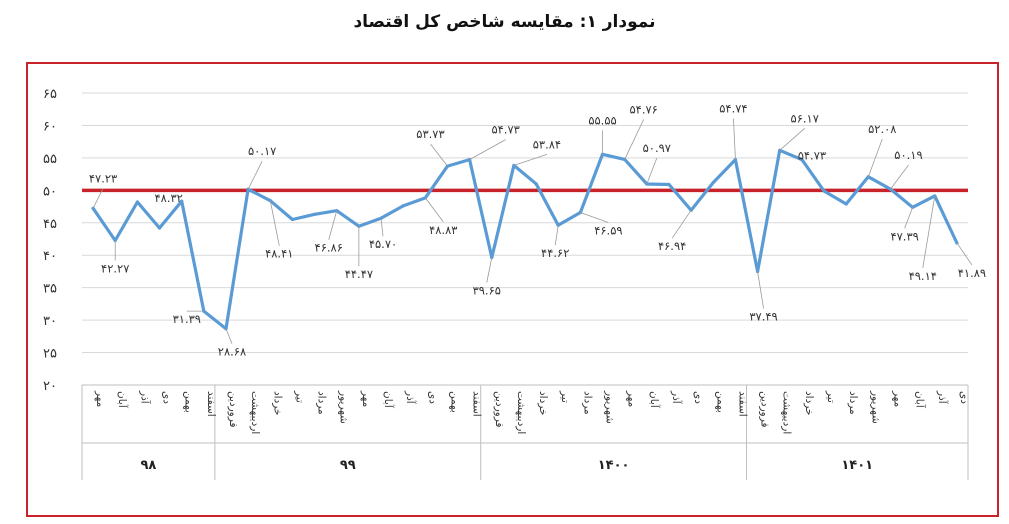 Image resolution: width=1009 pixels, height=524 pixels. What do you see at coordinates (857, 465) in the screenshot?
I see `year-label: ۱۴۰۱` at bounding box center [857, 465].